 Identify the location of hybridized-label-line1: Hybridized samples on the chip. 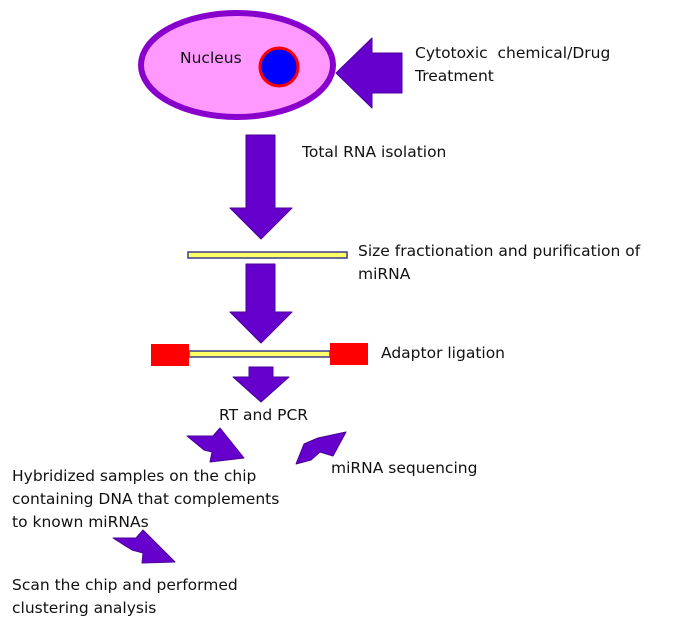
(134, 476).